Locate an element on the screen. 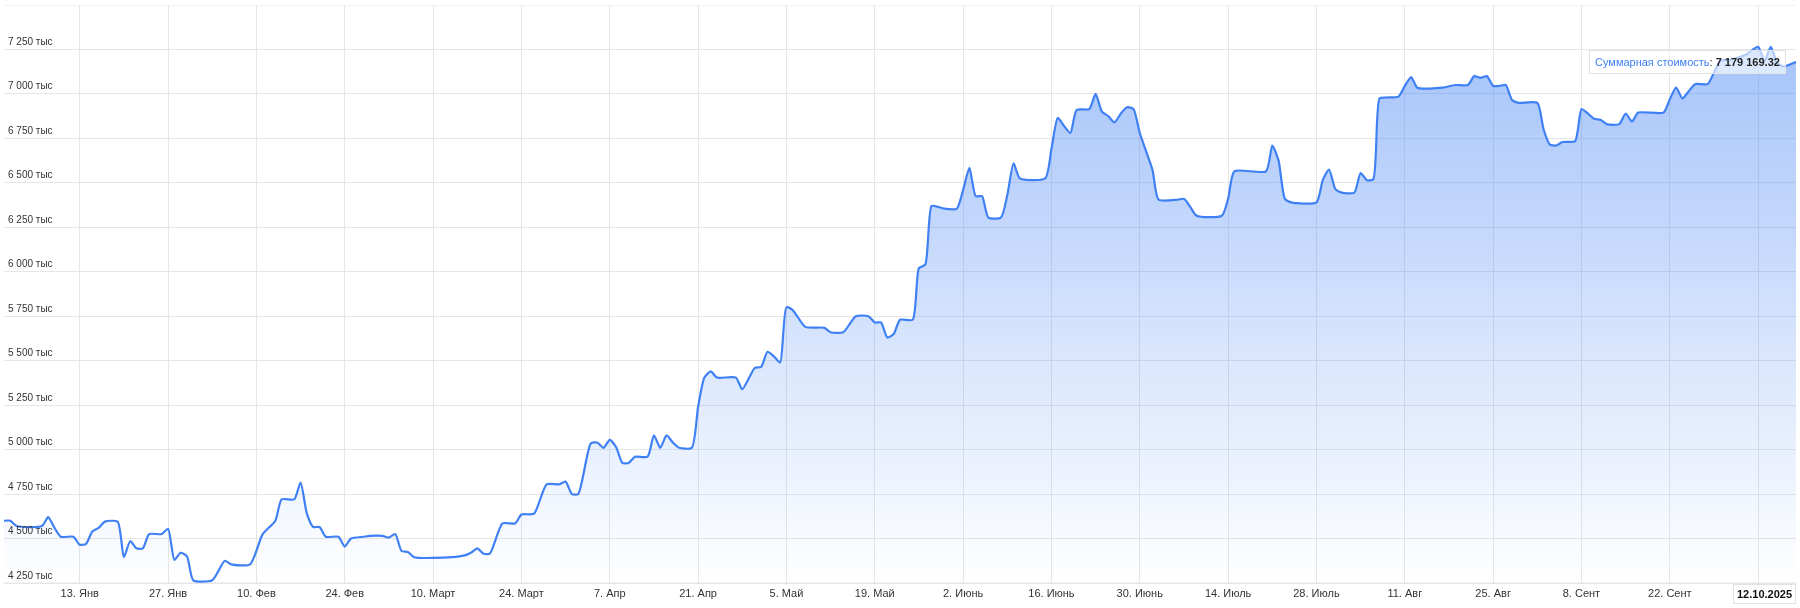  y-tick-label: 4 750 тыс is located at coordinates (30, 486).